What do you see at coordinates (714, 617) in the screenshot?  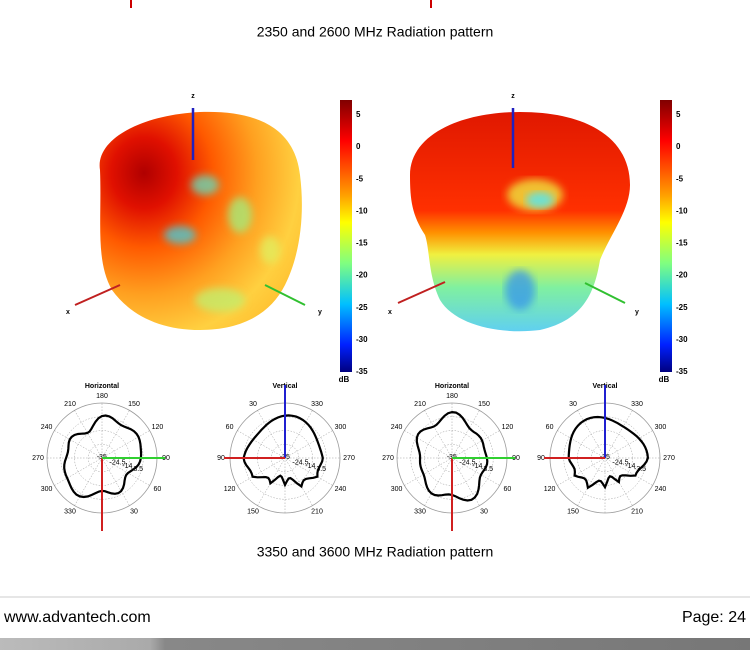 I see `footer-page: Page: 24` at bounding box center [714, 617].